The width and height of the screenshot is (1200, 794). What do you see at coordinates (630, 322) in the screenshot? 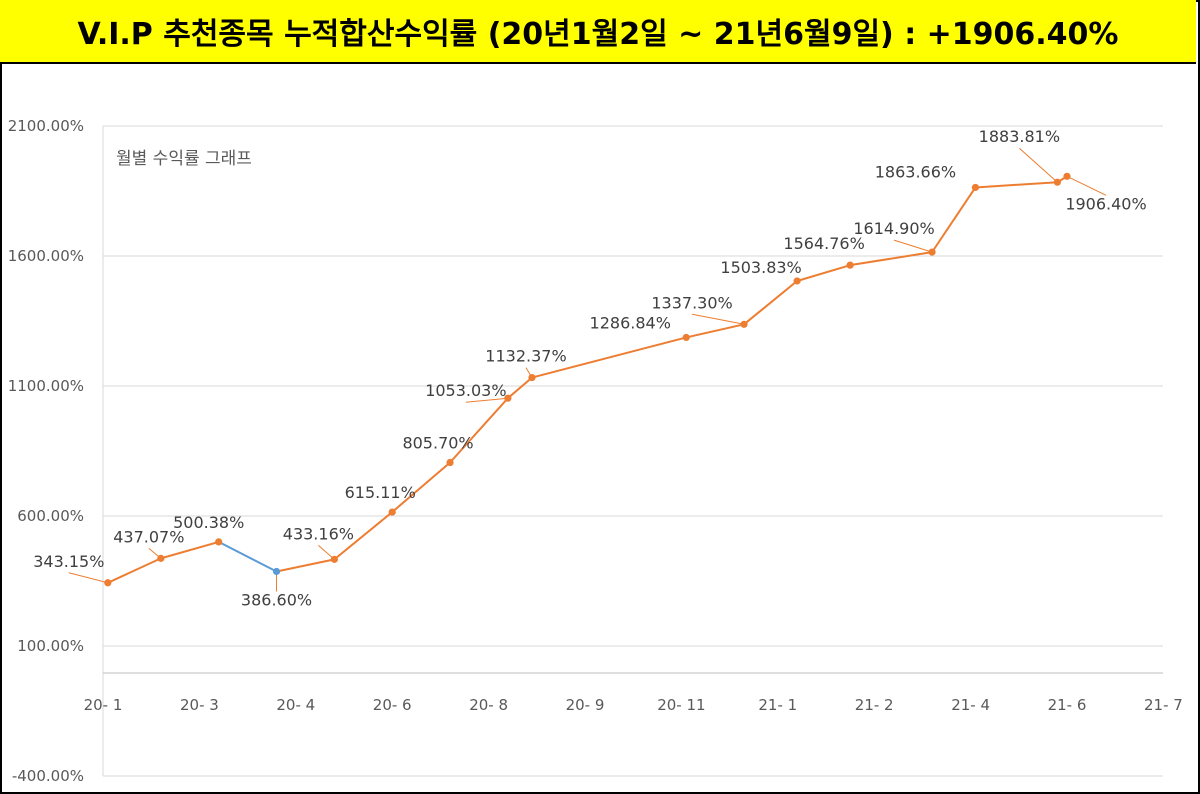
I see `data-label: 1286.84%` at bounding box center [630, 322].